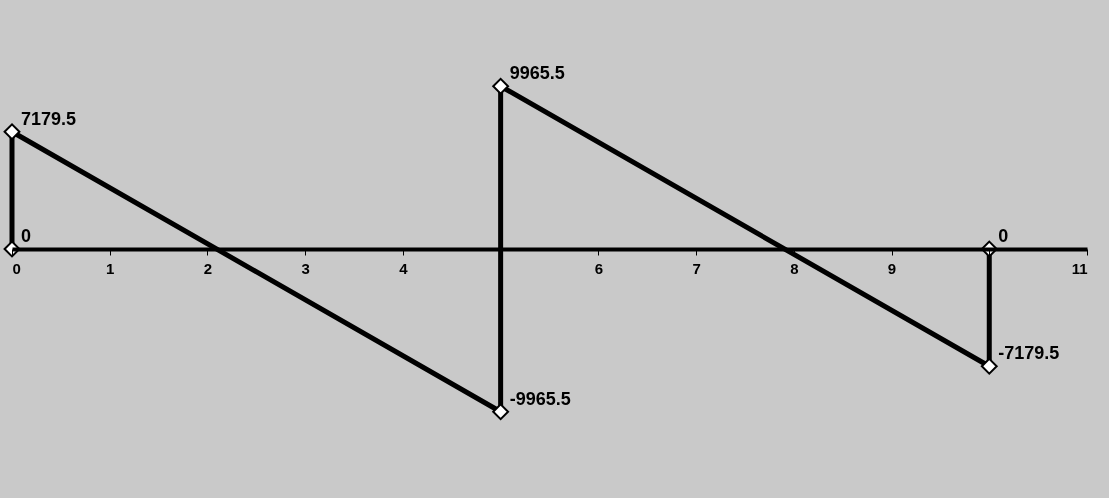 The height and width of the screenshot is (498, 1109). Describe the element at coordinates (1029, 353) in the screenshot. I see `data-label: -7179.5` at that location.